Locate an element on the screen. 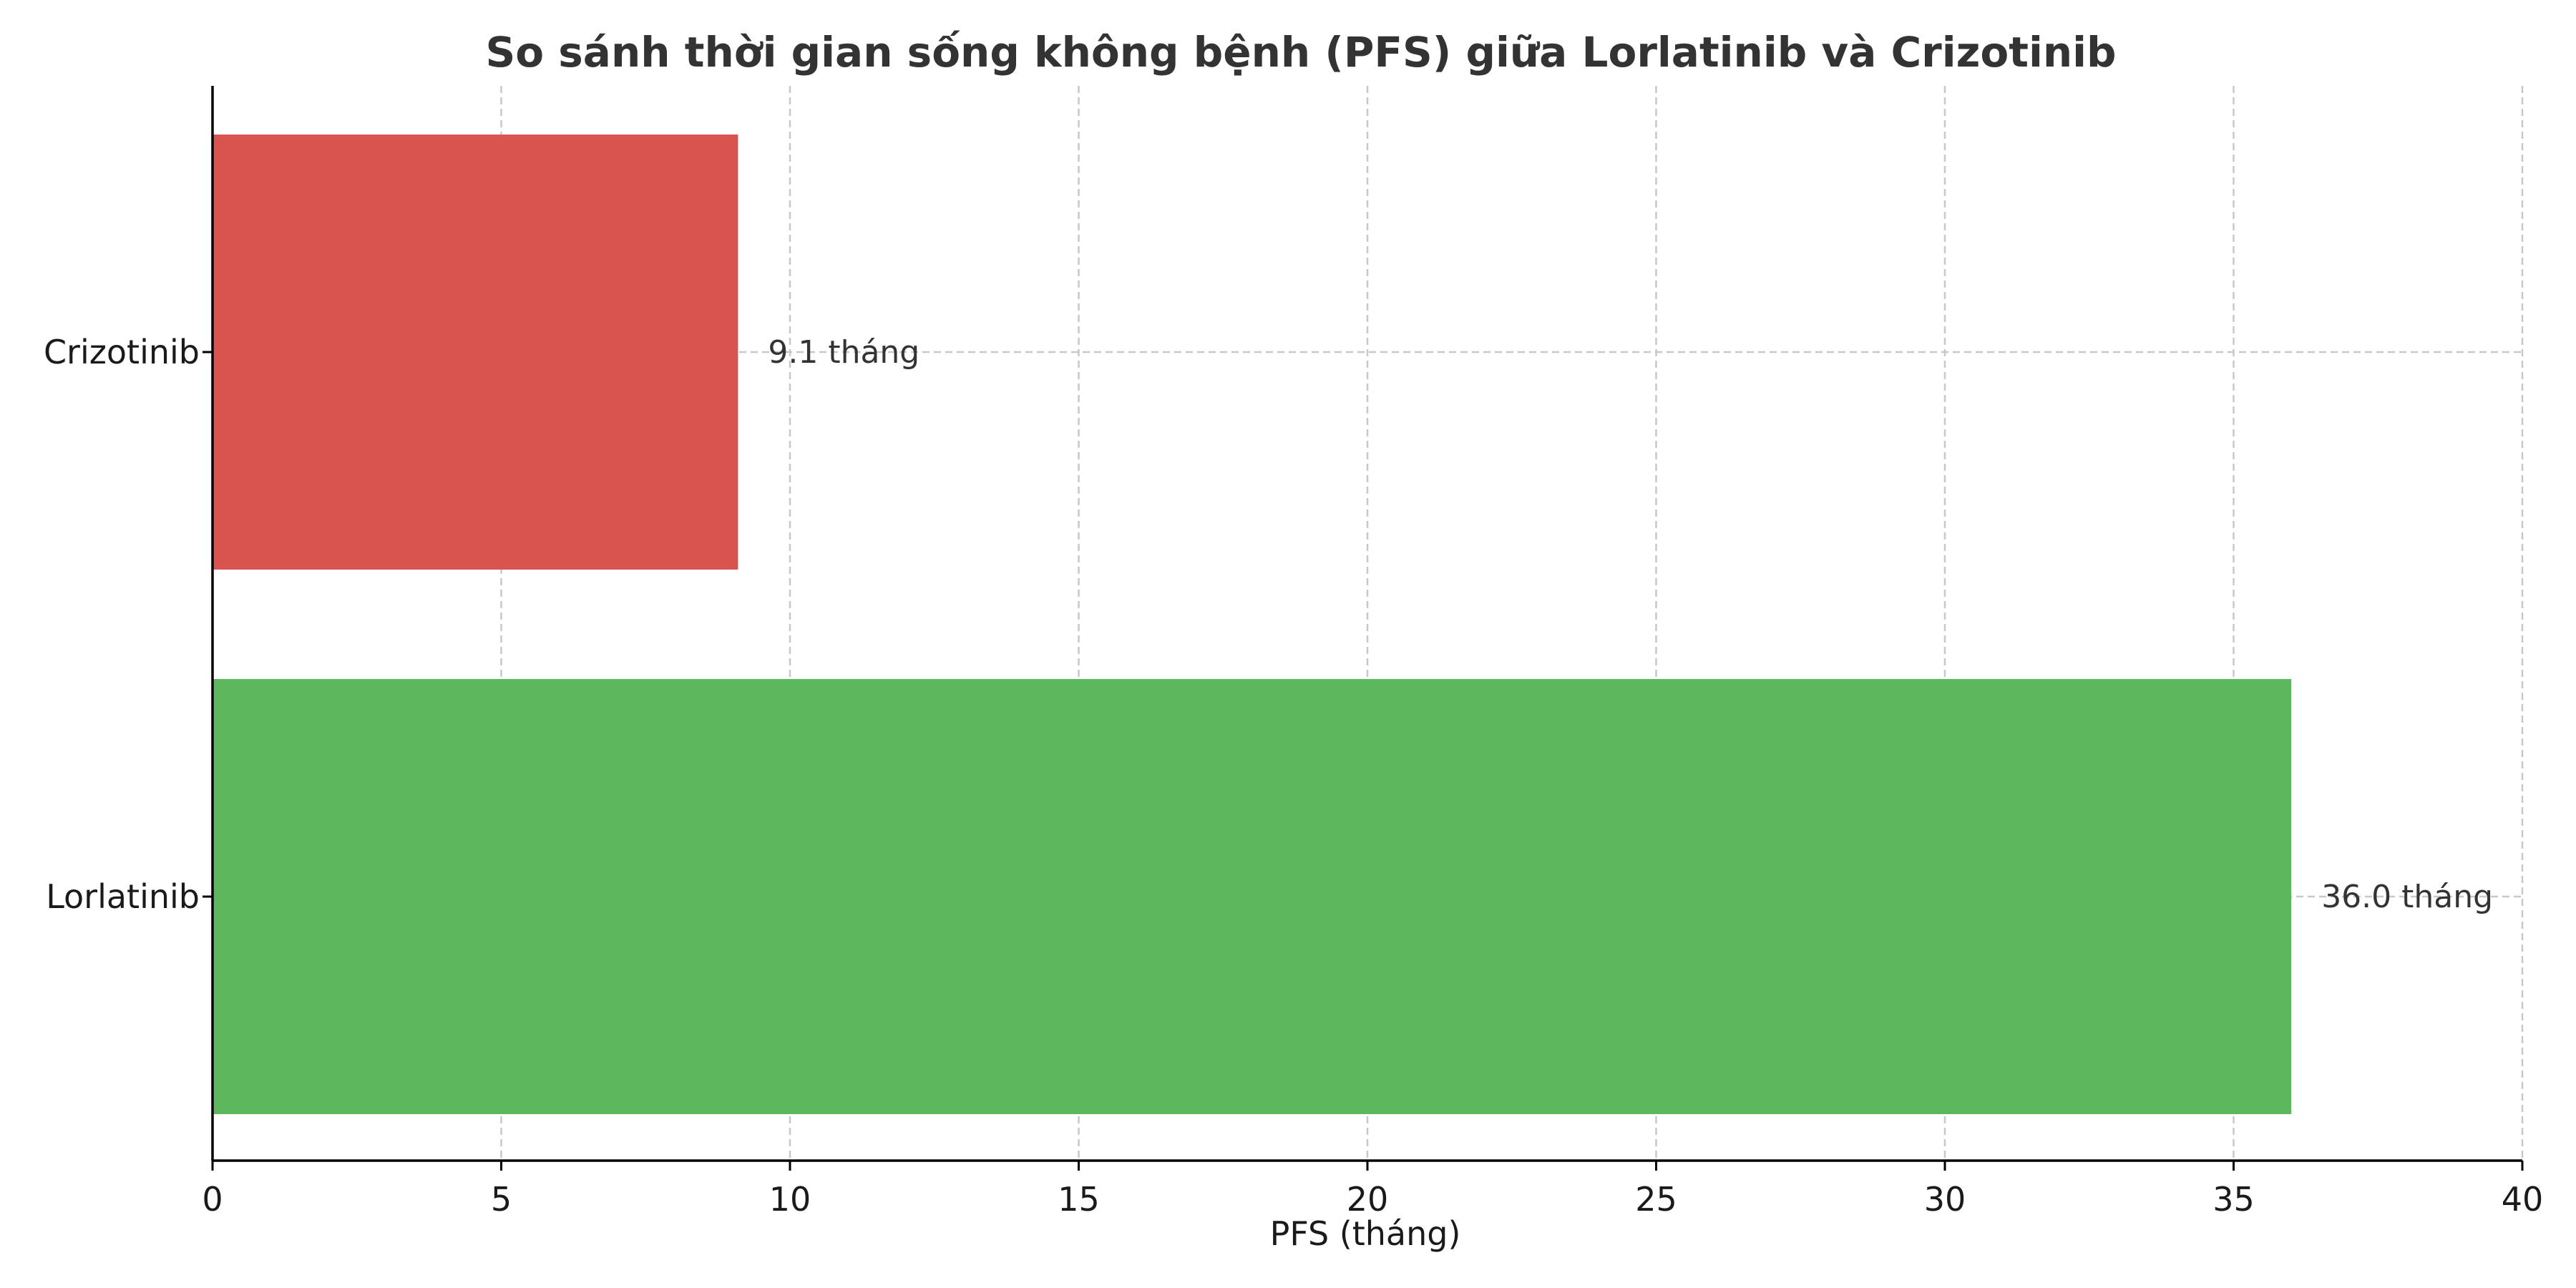 The width and height of the screenshot is (2576, 1288). x-tick-label: 5 is located at coordinates (501, 1199).